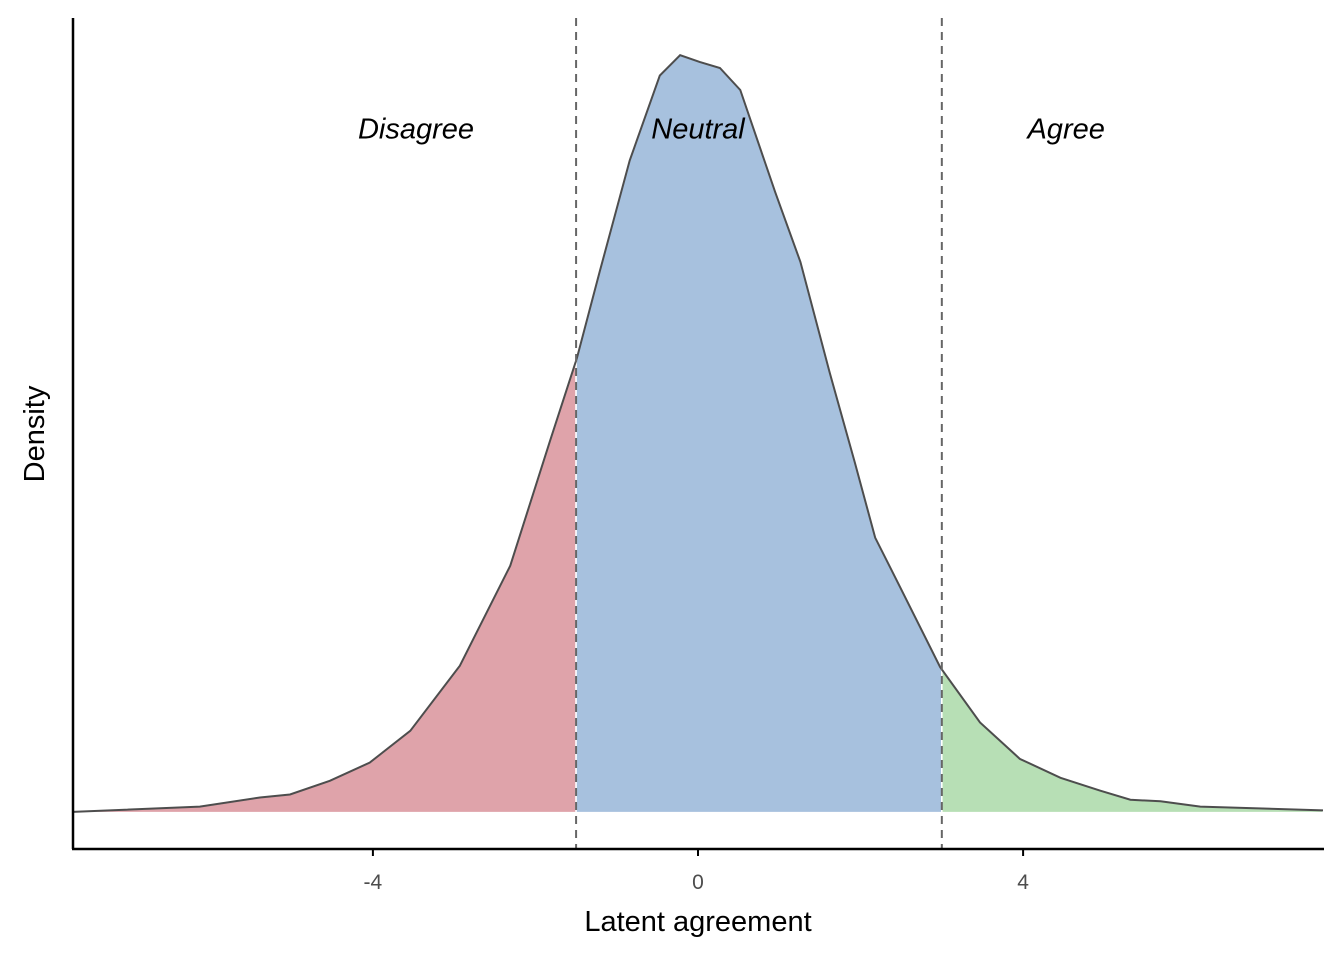 The height and width of the screenshot is (960, 1344). What do you see at coordinates (35, 433) in the screenshot?
I see `y-axis-title: Density` at bounding box center [35, 433].